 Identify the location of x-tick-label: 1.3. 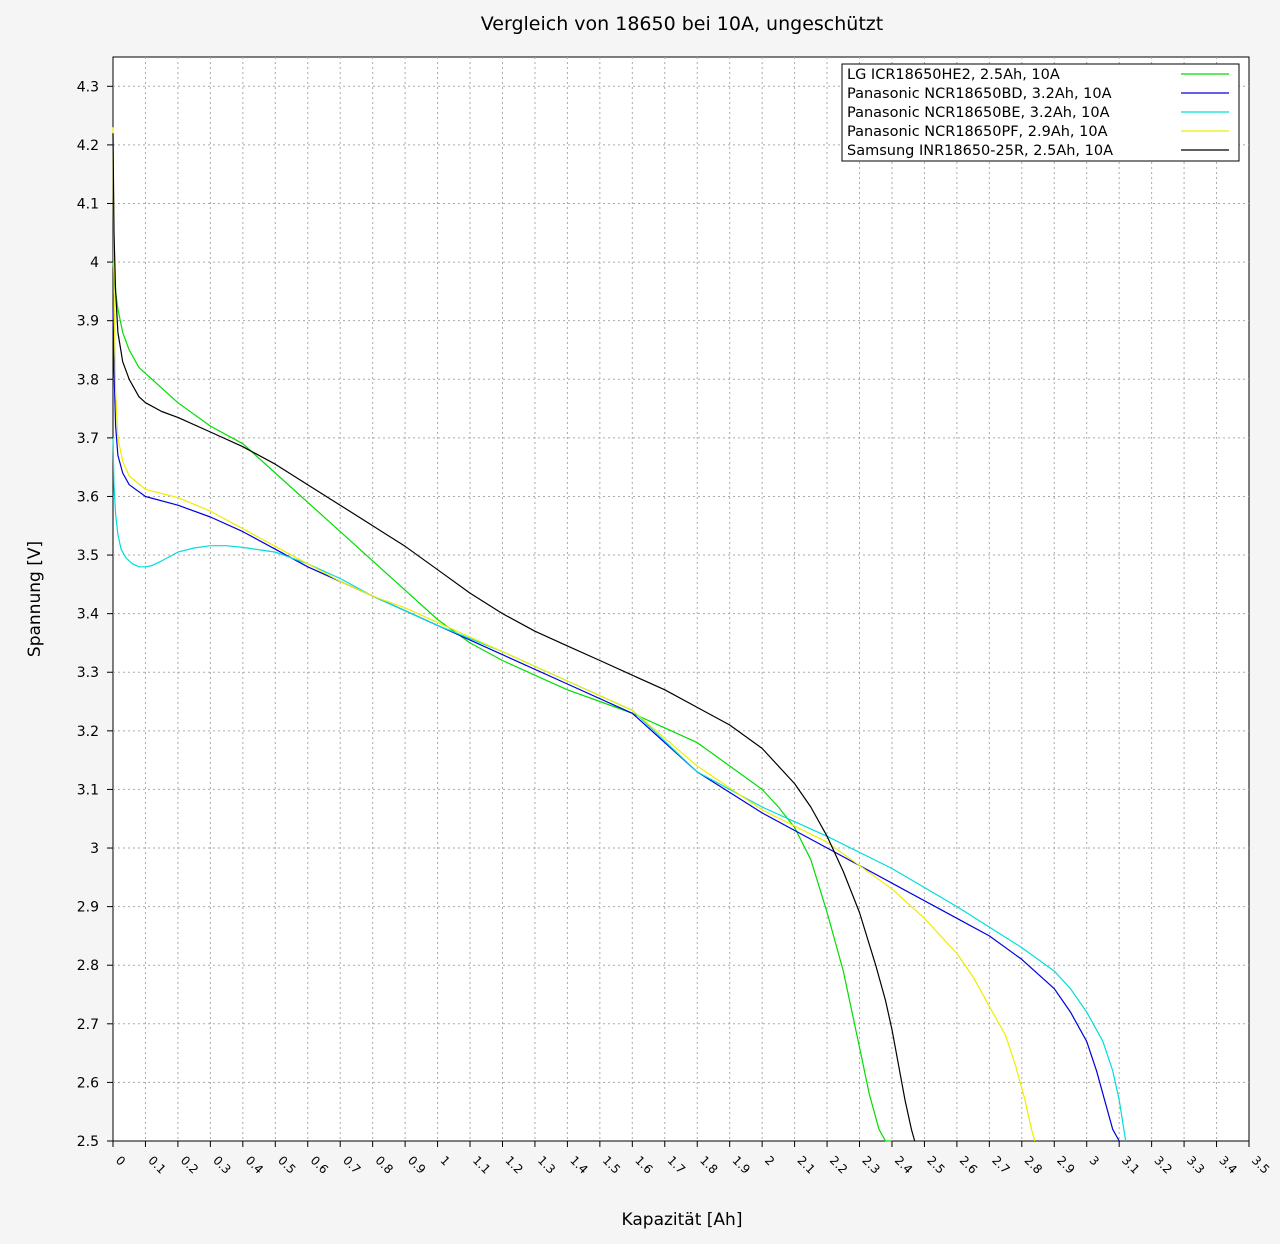
(546, 1164).